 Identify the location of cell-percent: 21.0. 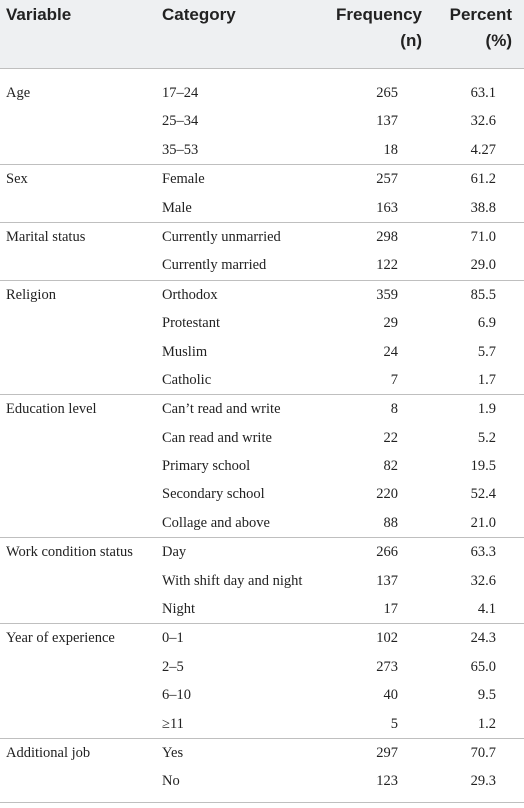
(483, 522).